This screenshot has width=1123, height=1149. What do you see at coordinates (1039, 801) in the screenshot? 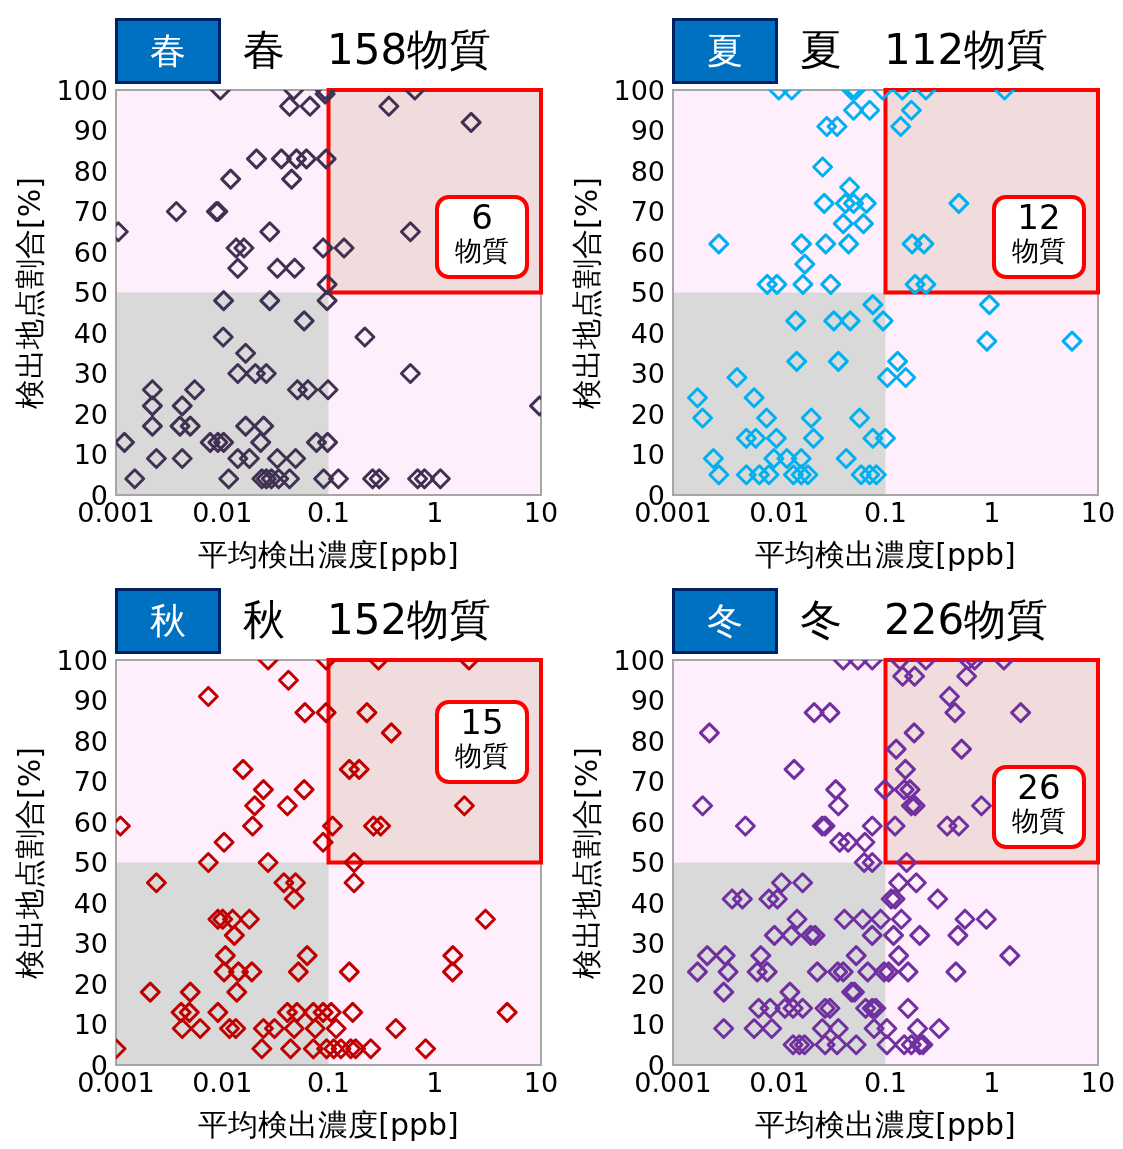
I see `annotation: 26 物質` at bounding box center [1039, 801].